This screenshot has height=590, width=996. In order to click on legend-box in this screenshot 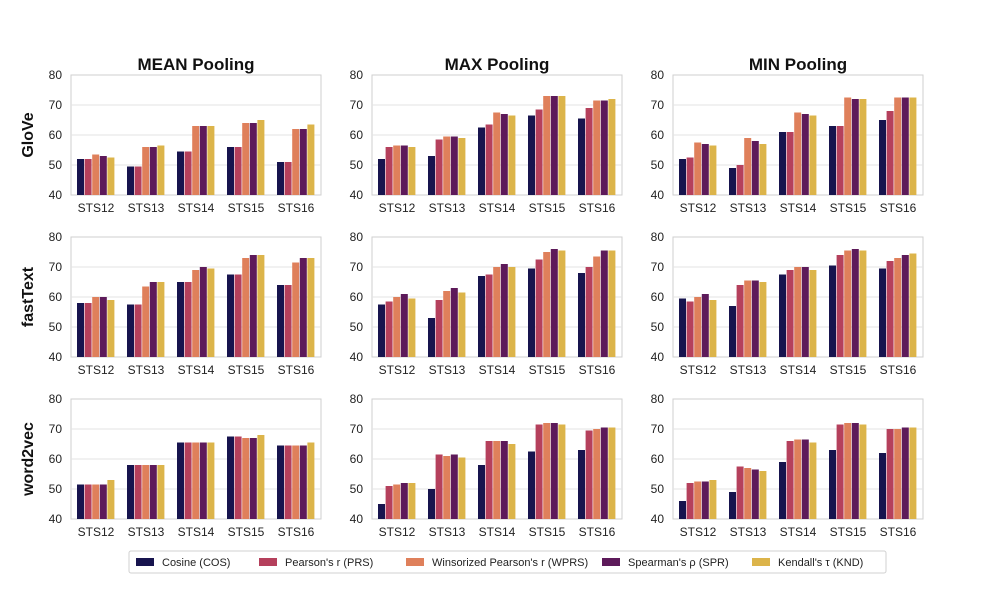, I will do `click(507, 562)`.